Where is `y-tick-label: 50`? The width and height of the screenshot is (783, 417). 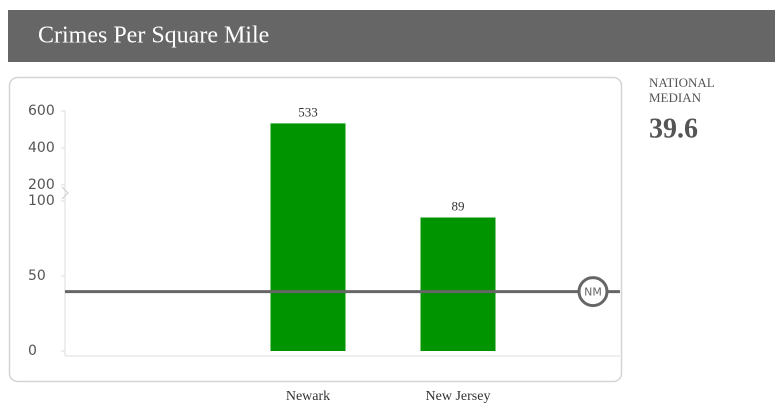 y-tick-label: 50 is located at coordinates (37, 276).